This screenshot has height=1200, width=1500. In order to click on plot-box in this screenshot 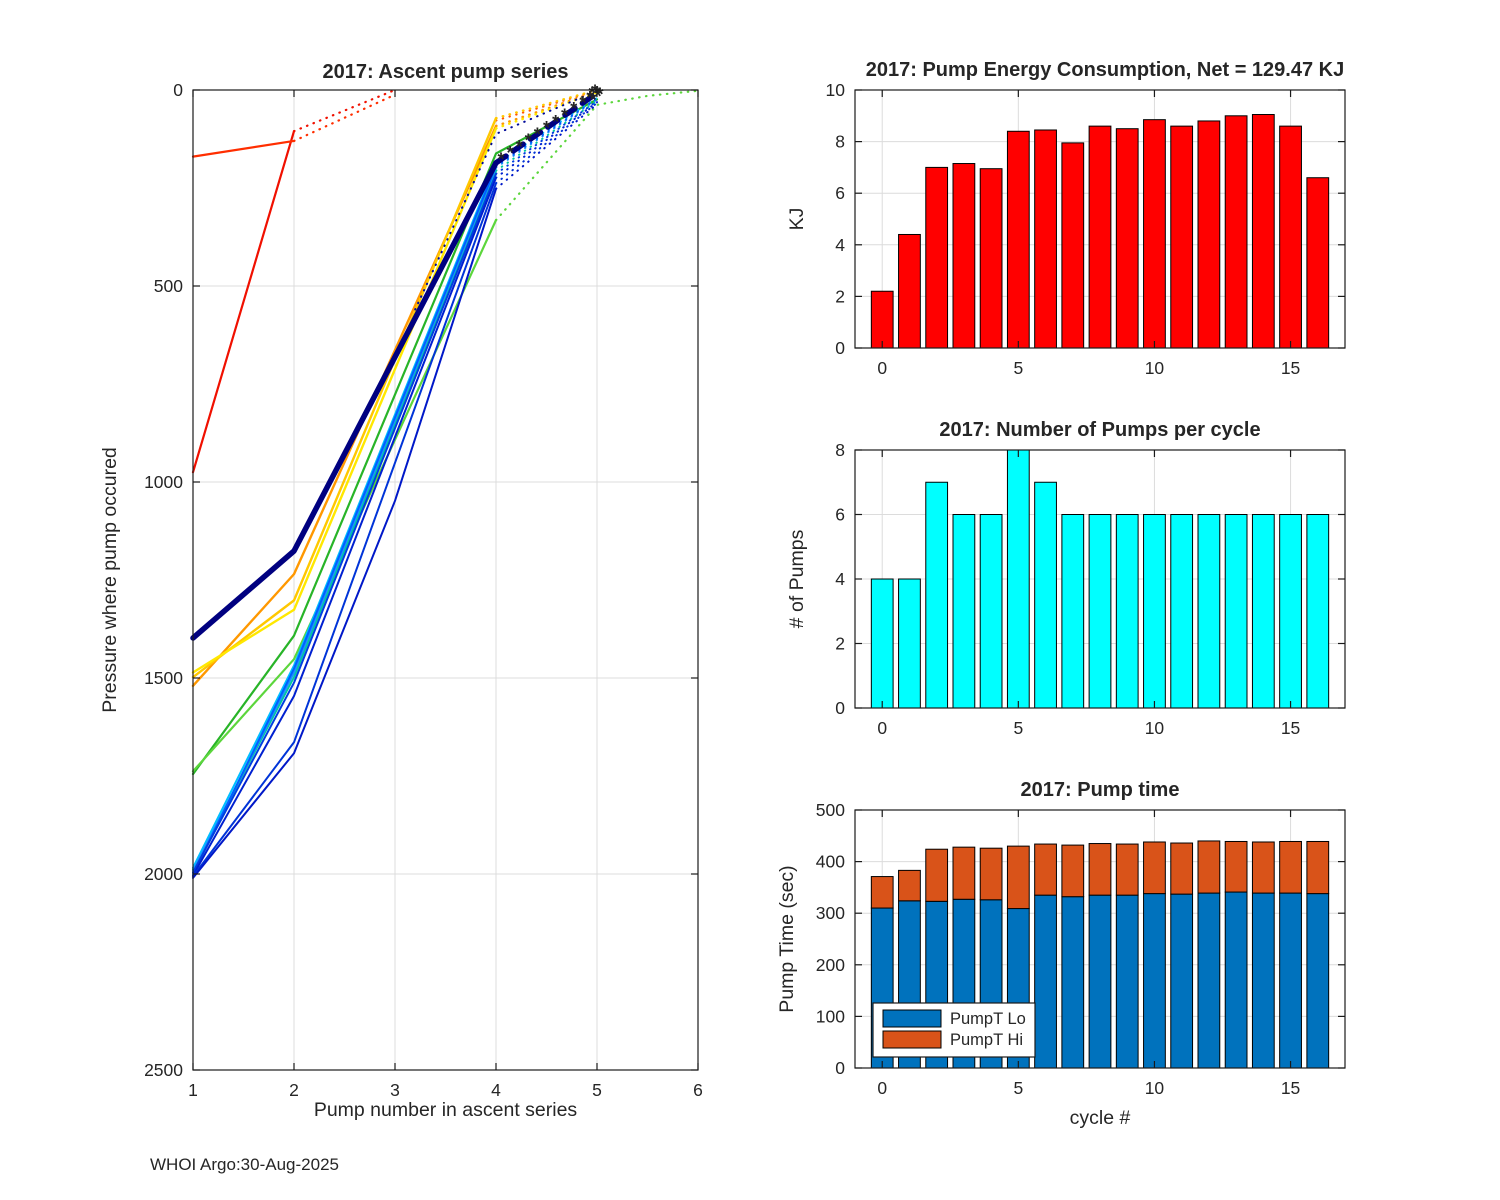, I will do `click(1100, 939)`.